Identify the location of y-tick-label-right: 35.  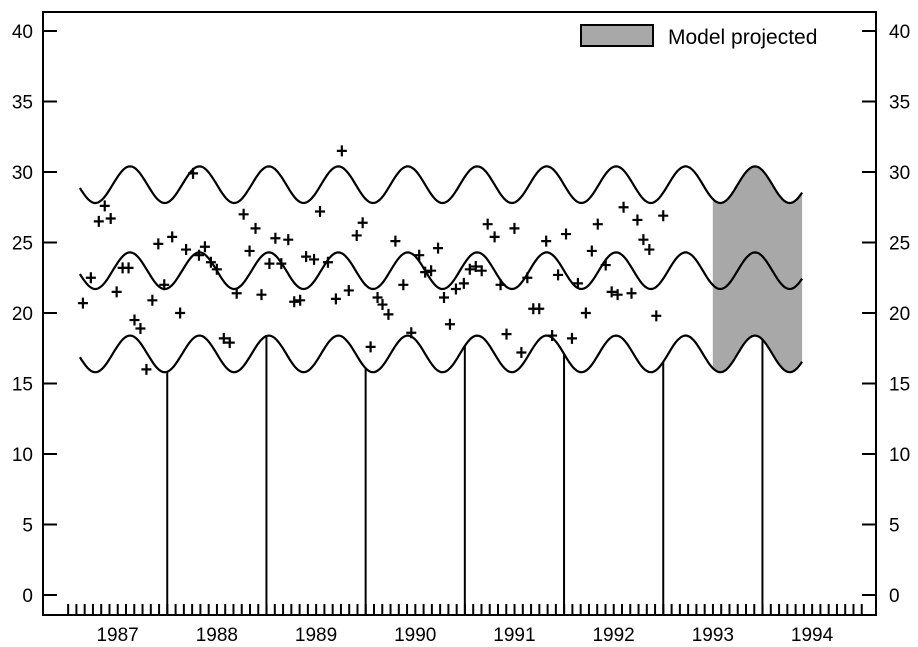
(899, 103).